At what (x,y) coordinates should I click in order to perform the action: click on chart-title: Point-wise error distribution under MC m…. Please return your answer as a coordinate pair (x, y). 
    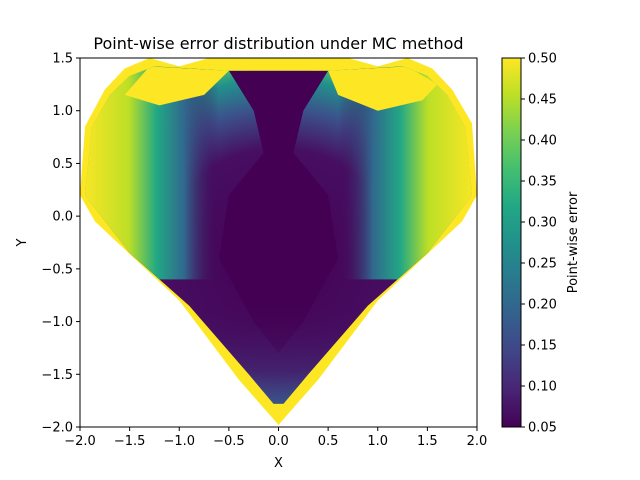
    Looking at the image, I should click on (278, 43).